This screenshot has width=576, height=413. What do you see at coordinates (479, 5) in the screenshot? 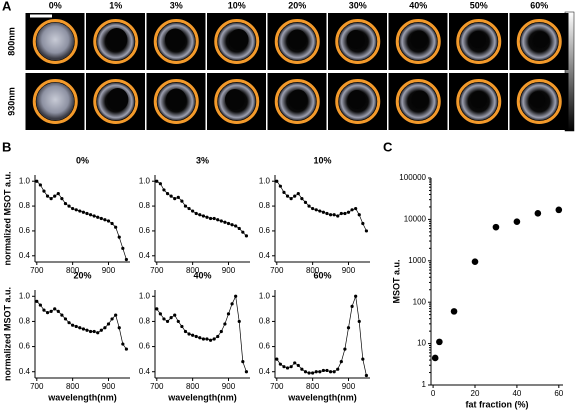
I see `column-label: 50%` at bounding box center [479, 5].